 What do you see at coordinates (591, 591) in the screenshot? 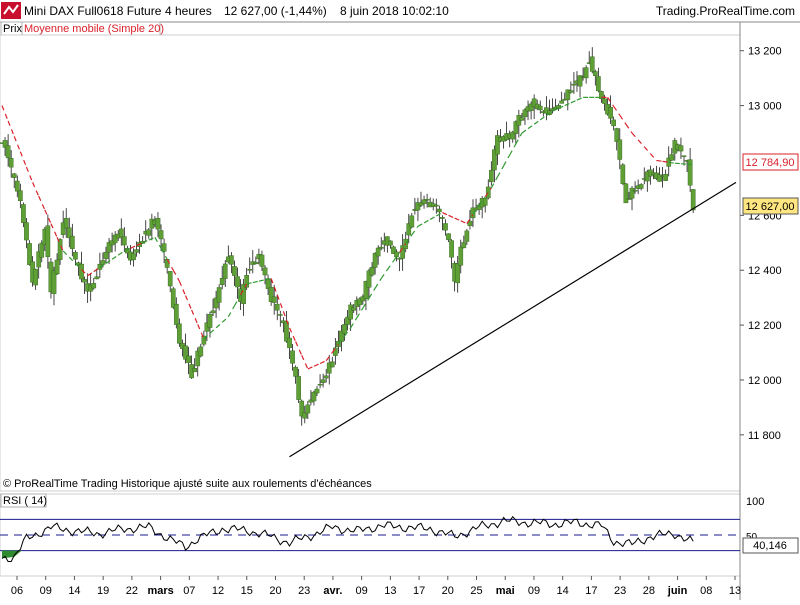
I see `x-tick-label: 17` at bounding box center [591, 591].